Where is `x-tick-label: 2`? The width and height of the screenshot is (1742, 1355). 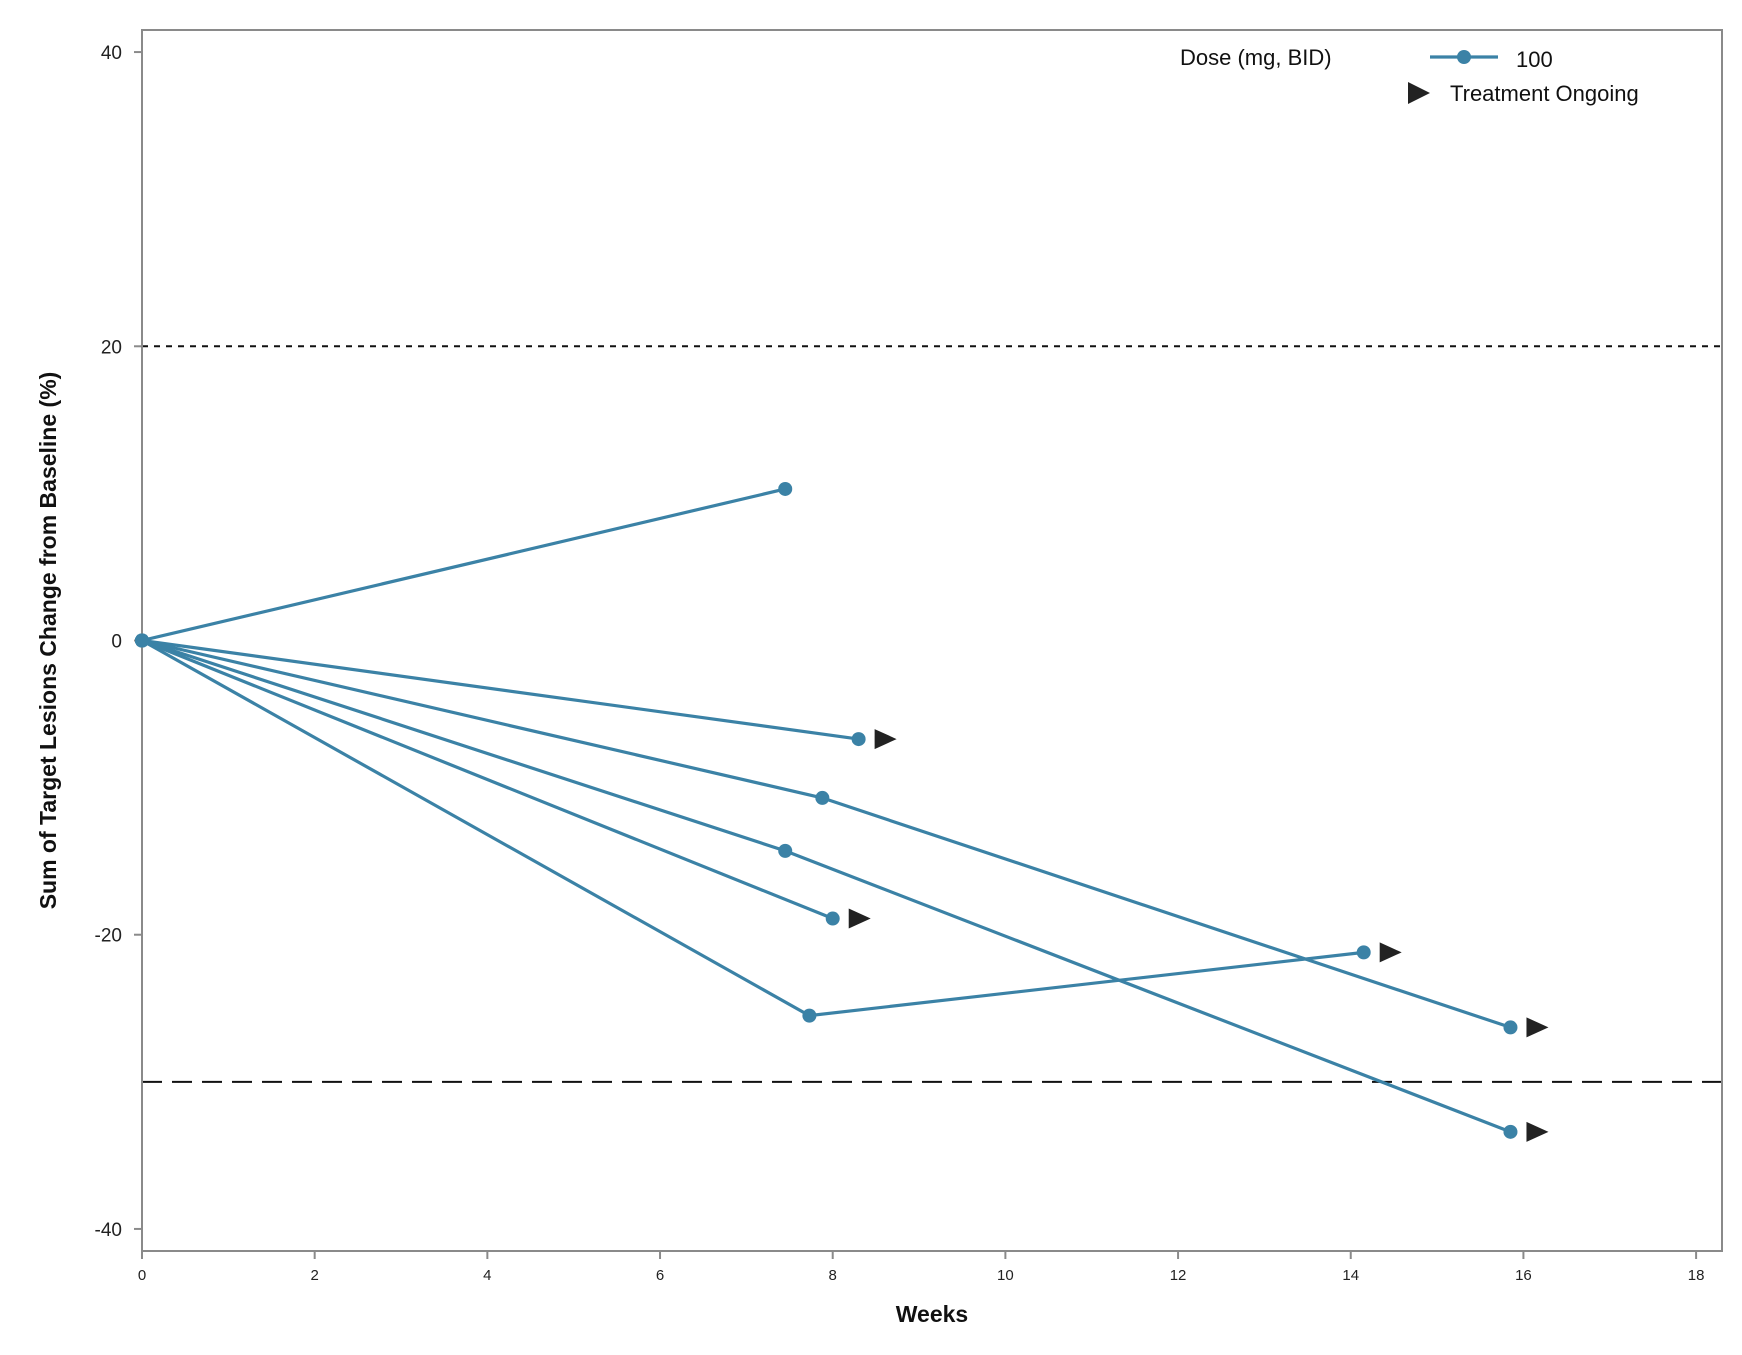 x-tick-label: 2 is located at coordinates (315, 1275).